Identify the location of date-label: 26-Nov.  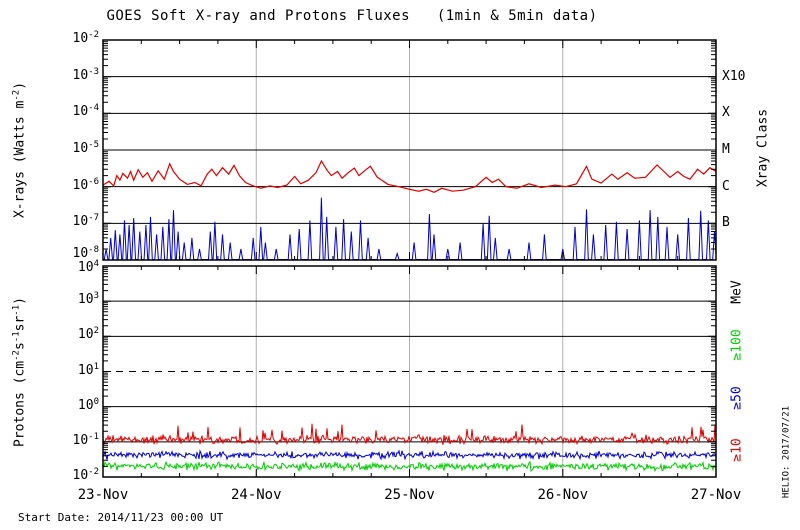
(563, 495).